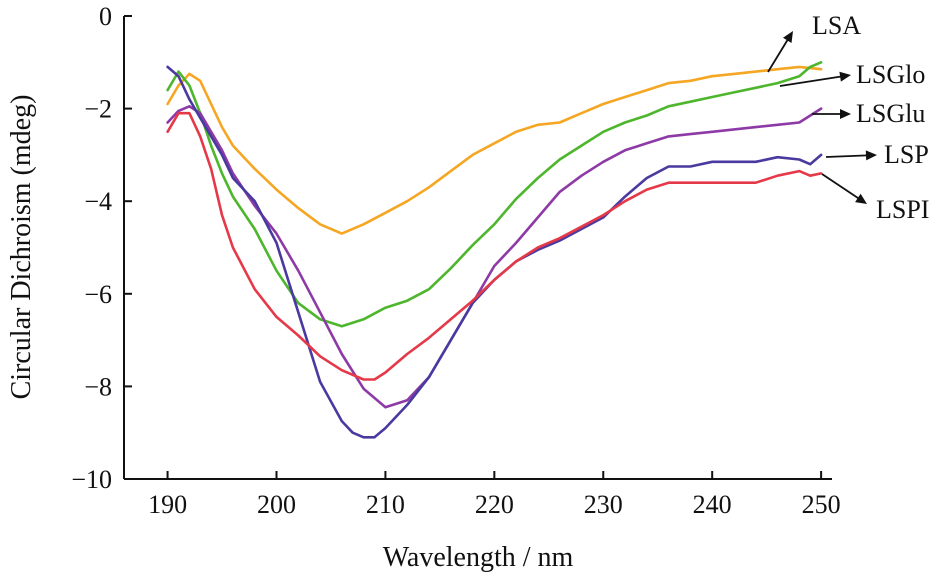  I want to click on y-tick-label: −2, so click(98, 109).